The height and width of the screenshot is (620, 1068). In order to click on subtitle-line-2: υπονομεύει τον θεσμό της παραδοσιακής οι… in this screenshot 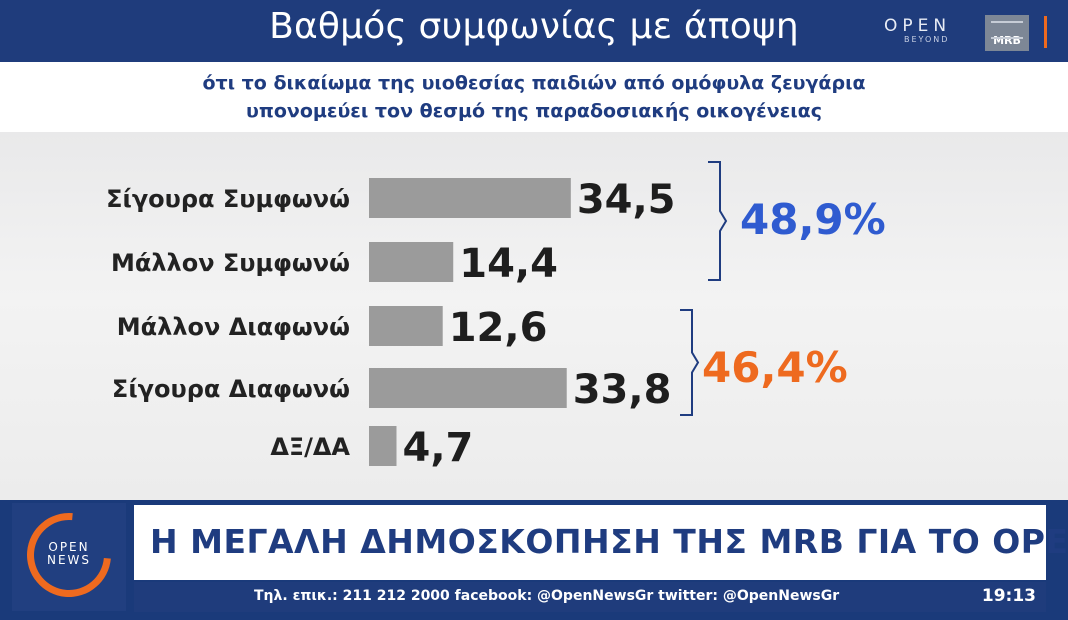, I will do `click(534, 111)`.